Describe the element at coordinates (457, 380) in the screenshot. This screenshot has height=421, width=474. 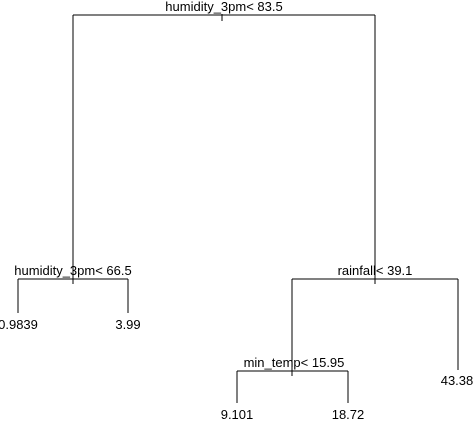
I see `leaf-value: 43.38` at that location.